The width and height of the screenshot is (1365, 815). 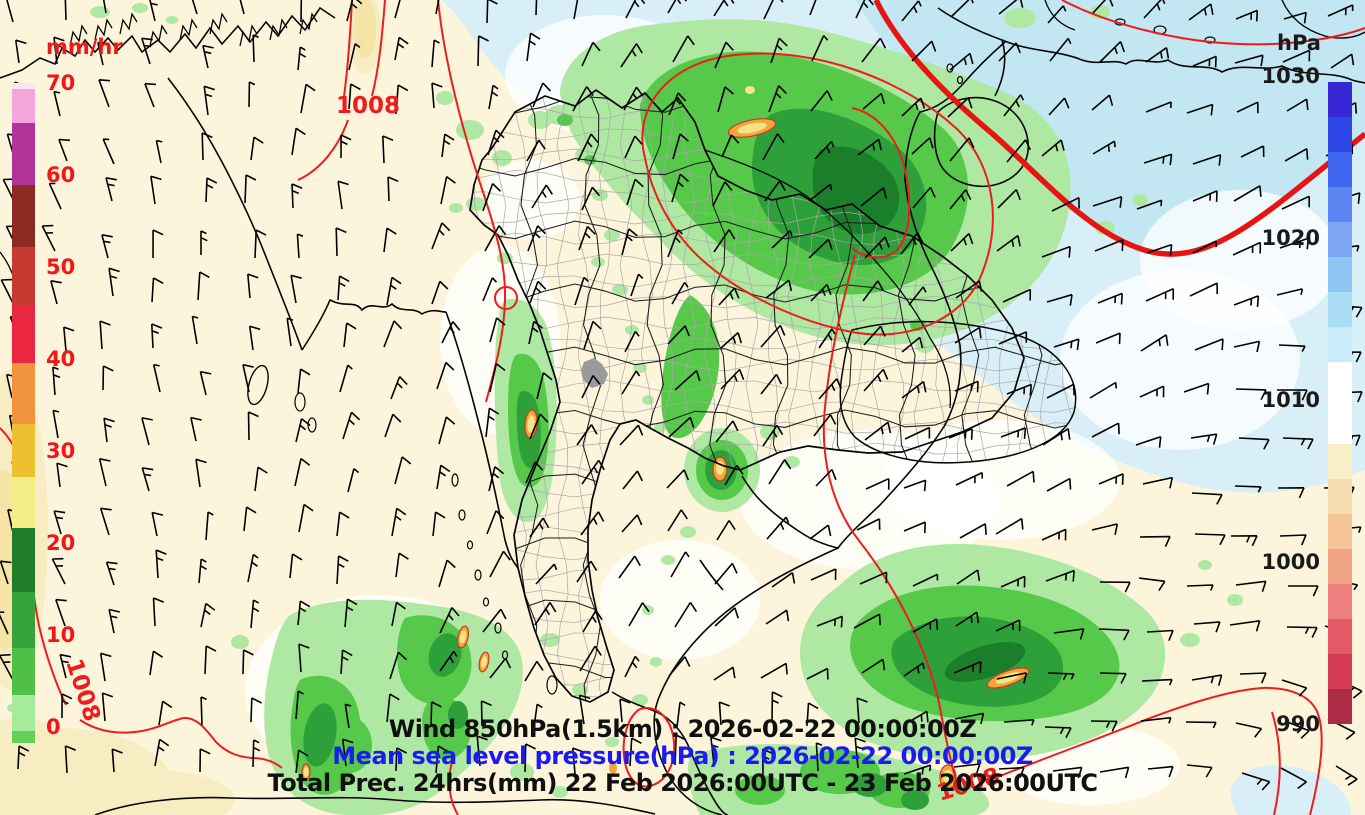 What do you see at coordinates (552, 685) in the screenshot?
I see `island-outline` at bounding box center [552, 685].